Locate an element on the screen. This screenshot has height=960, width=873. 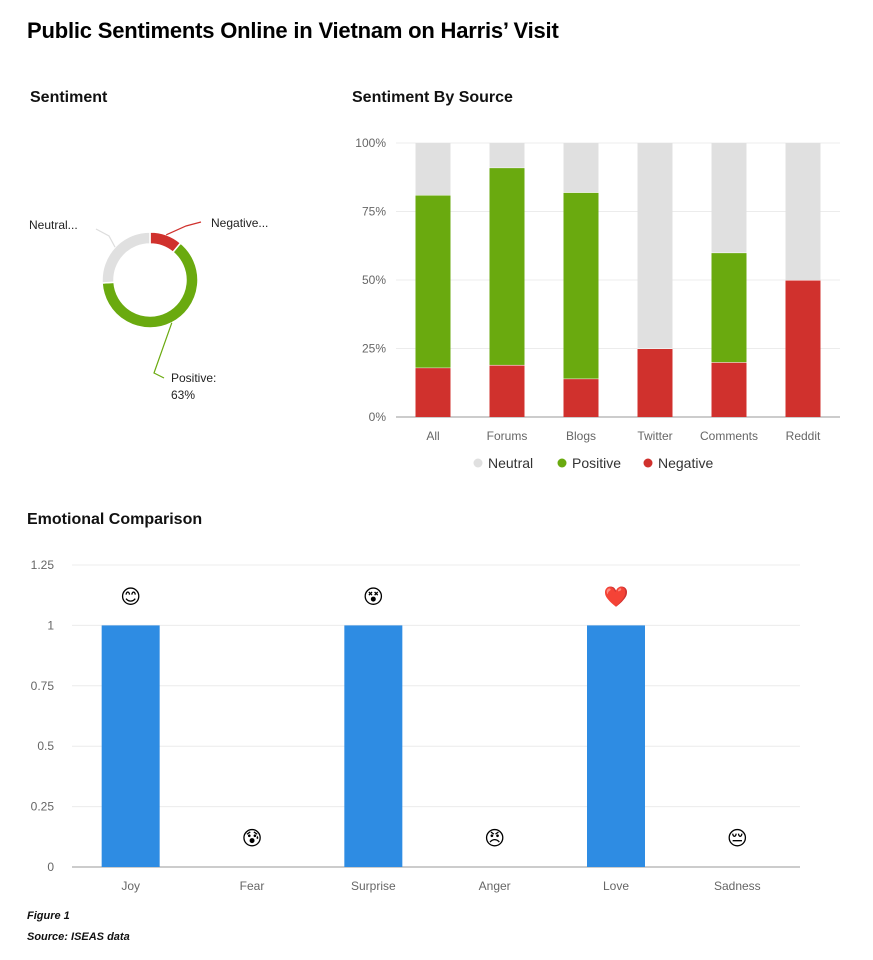
emotion-x-tick-label: Joy is located at coordinates (130, 886).